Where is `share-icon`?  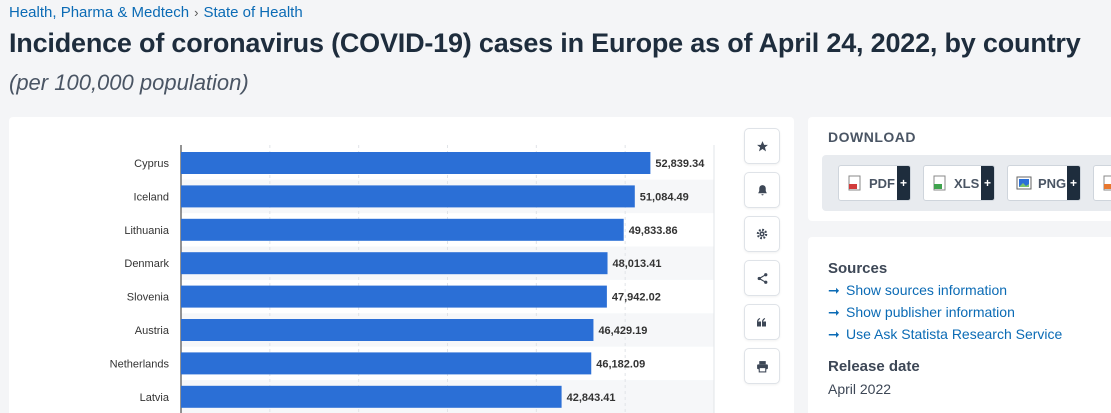
share-icon is located at coordinates (762, 278).